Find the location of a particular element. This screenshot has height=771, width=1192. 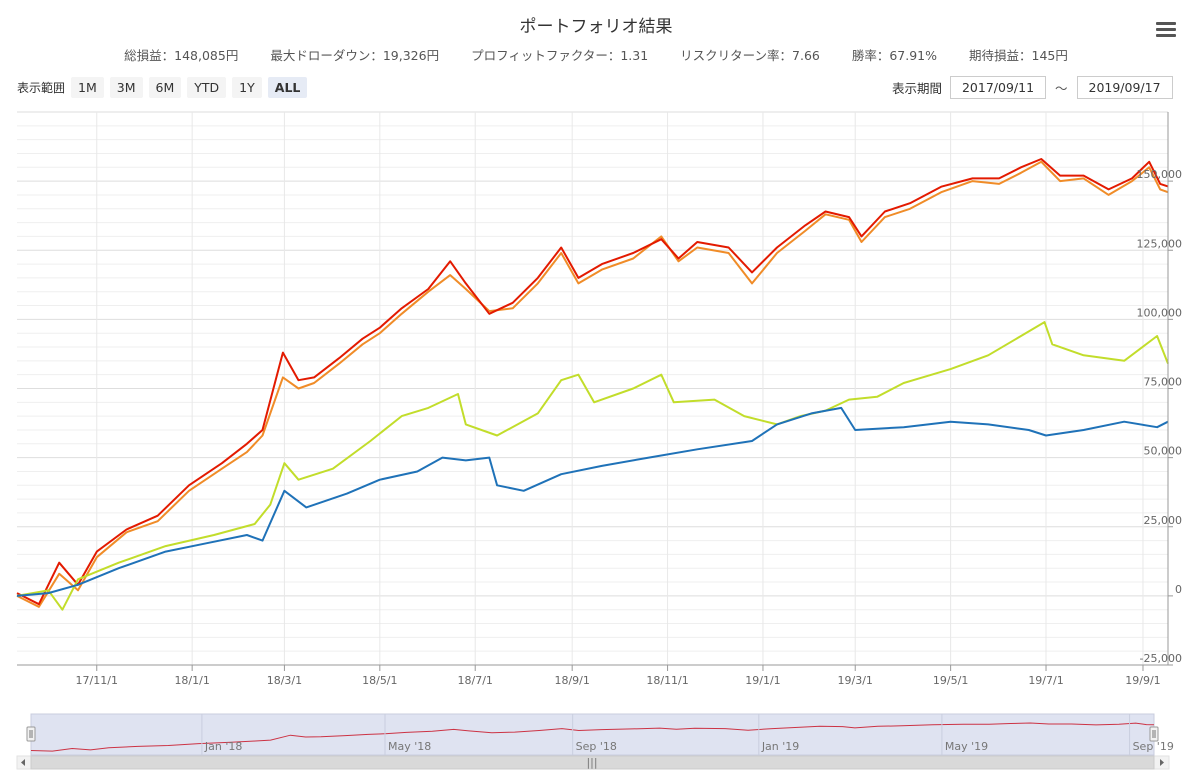

period-to-input: 2019/09/17 is located at coordinates (1124, 87).